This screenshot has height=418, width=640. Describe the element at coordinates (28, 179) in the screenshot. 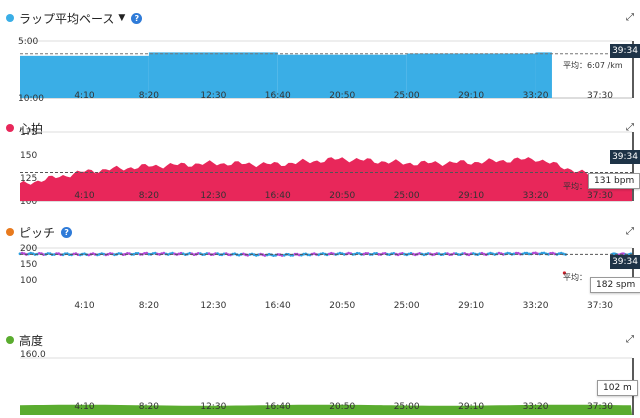

I see `y-tick-label: 125` at that location.